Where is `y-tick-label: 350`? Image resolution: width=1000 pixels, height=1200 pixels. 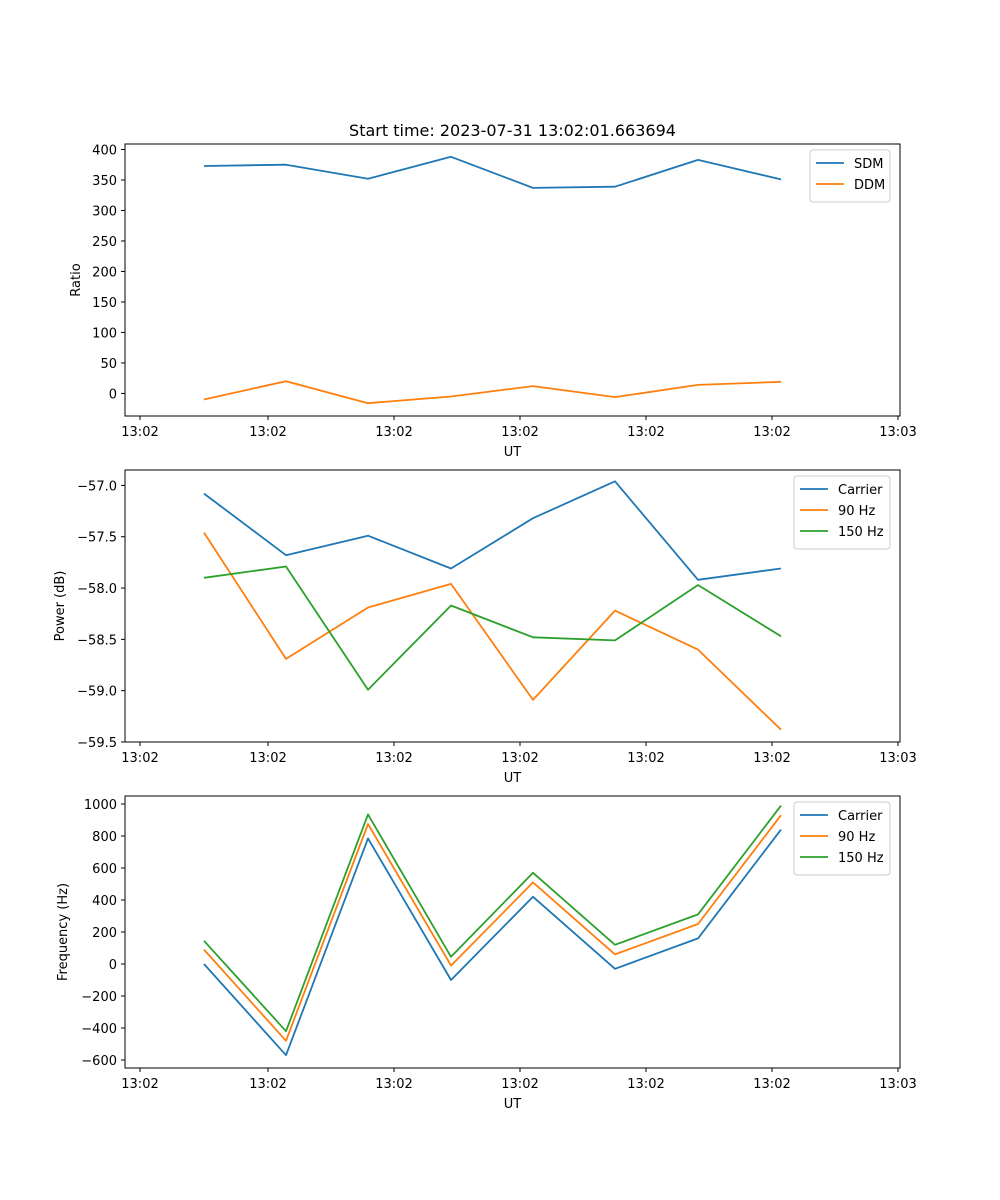
y-tick-label: 350 is located at coordinates (104, 181).